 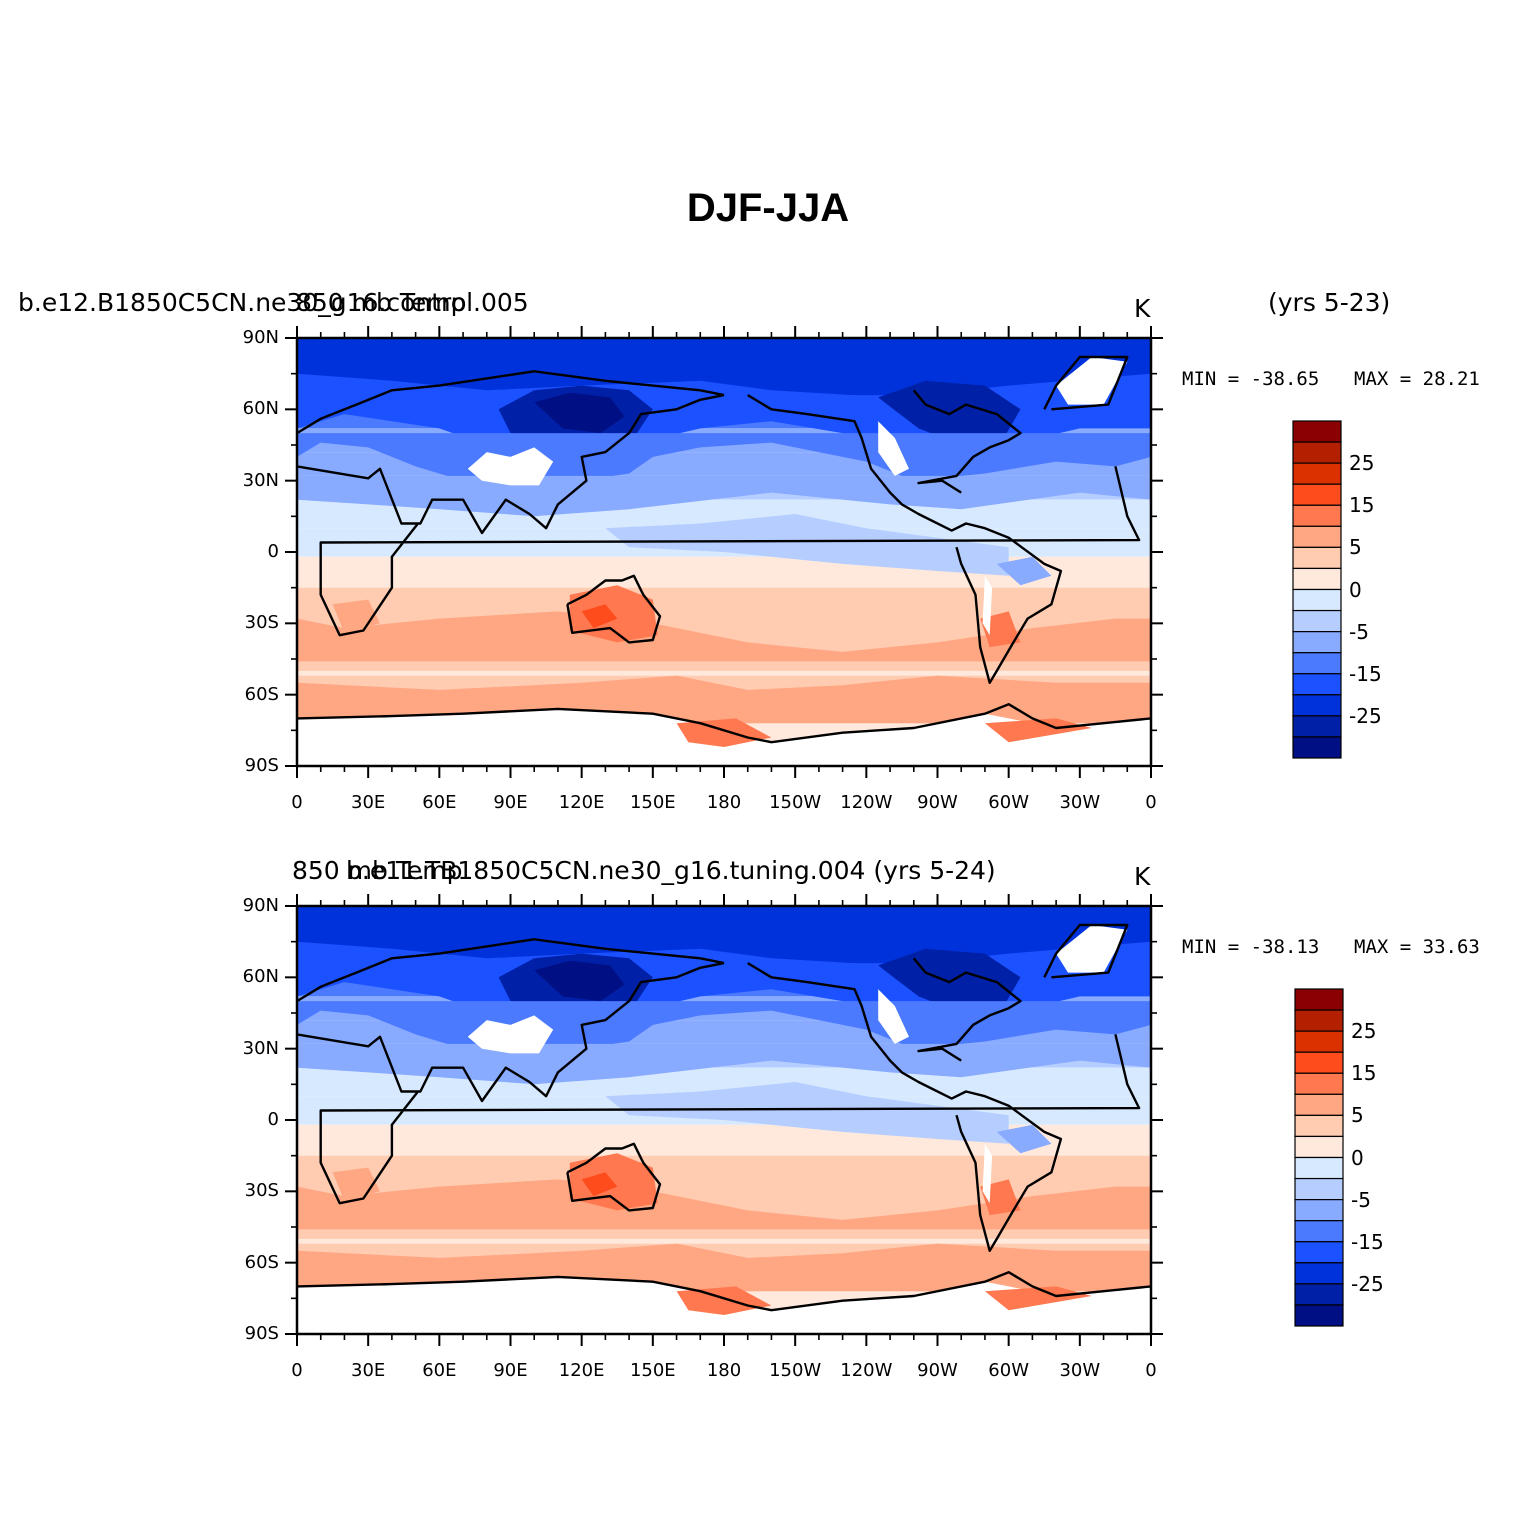 What do you see at coordinates (724, 732) in the screenshot?
I see `ross-sea-warm` at bounding box center [724, 732].